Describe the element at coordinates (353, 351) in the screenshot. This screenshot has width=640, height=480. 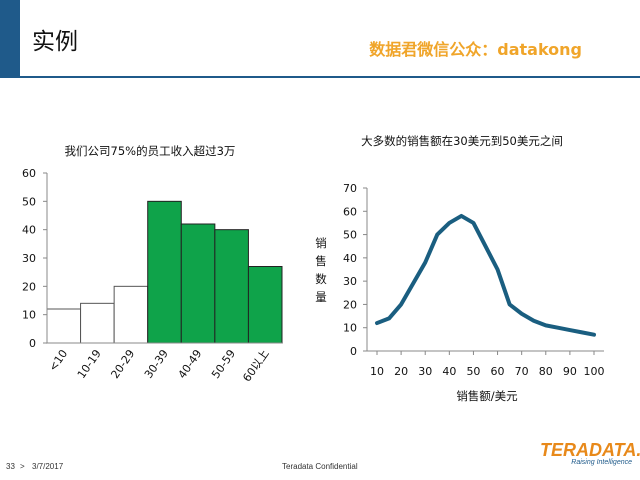
I see `line-y-tick-label: 0` at that location.